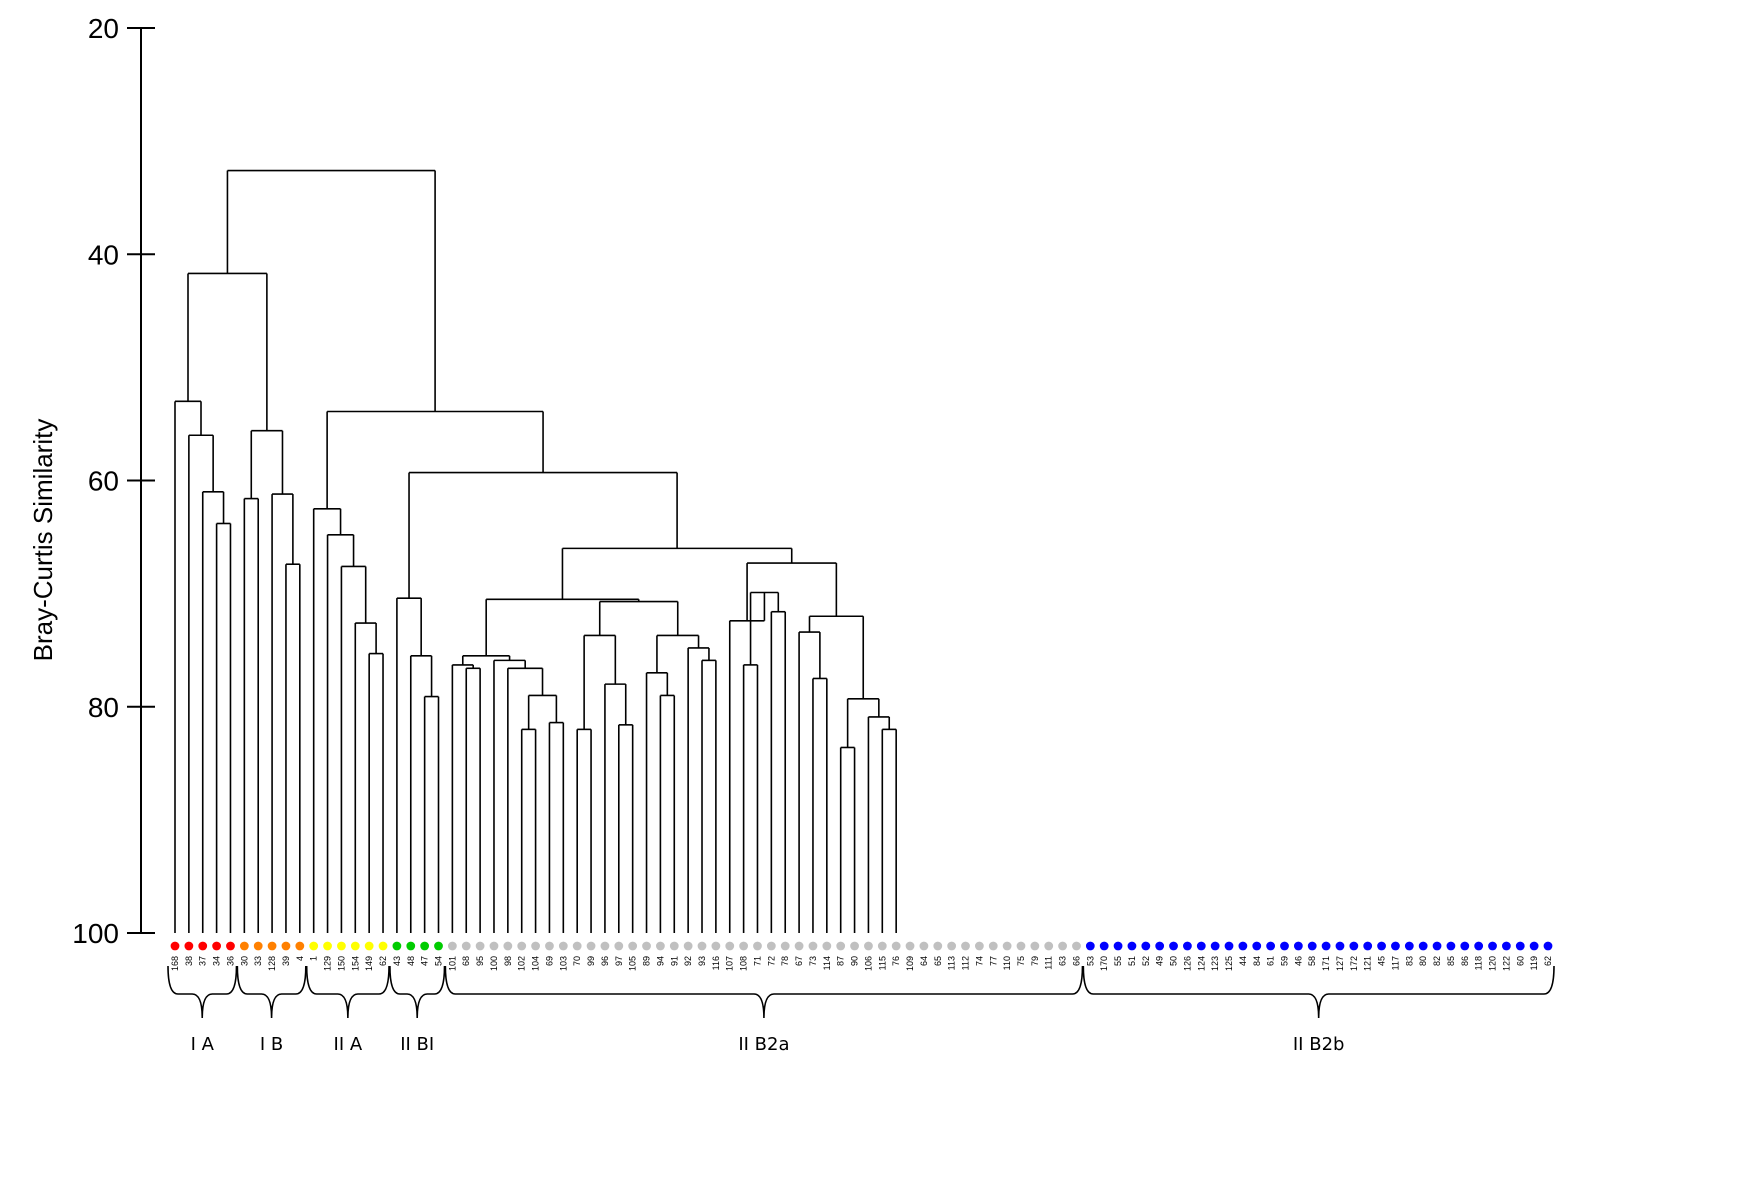  I want to click on leaf-label: 90, so click(855, 961).